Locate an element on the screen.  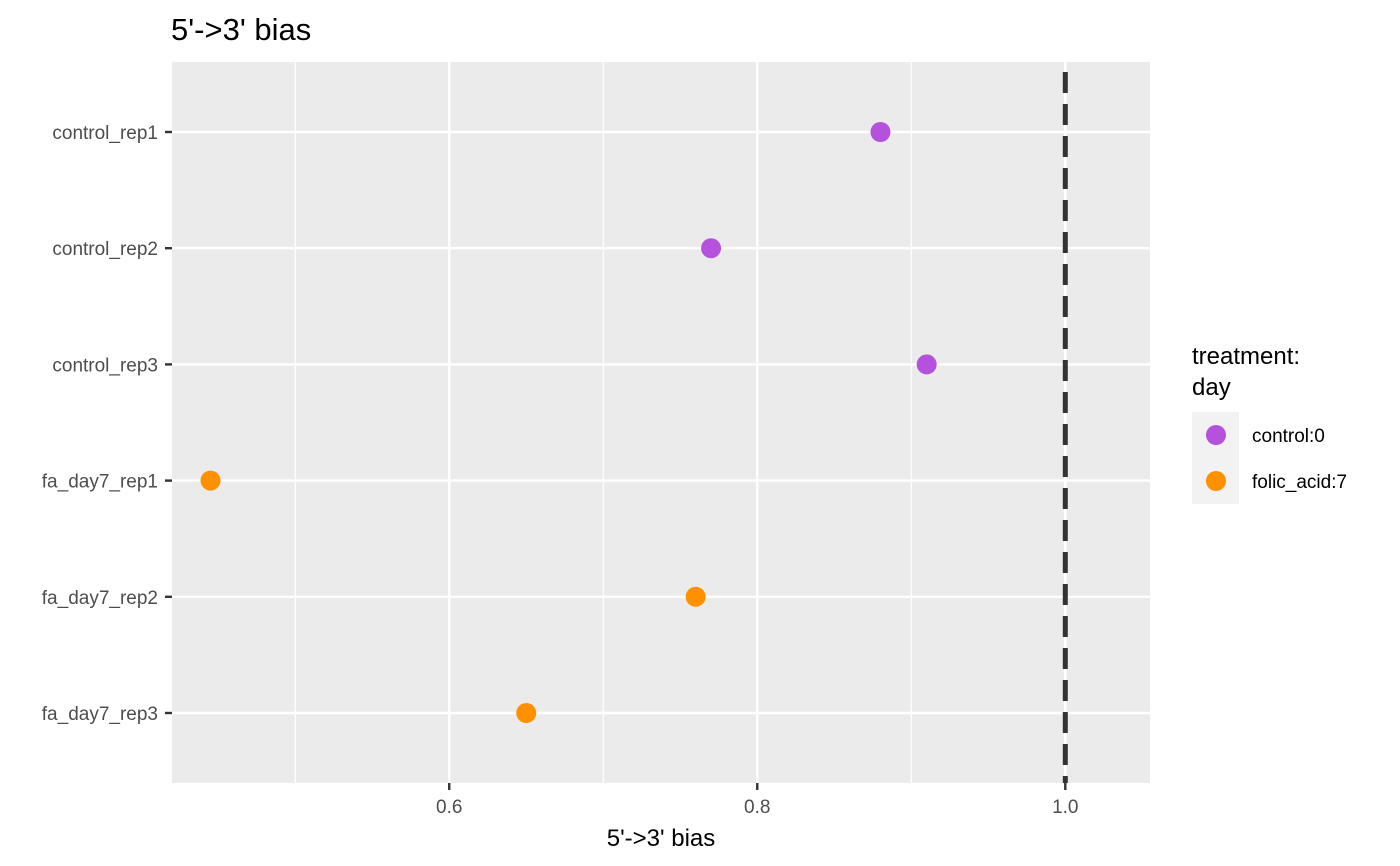
x-tick-label: 0.6 is located at coordinates (449, 807).